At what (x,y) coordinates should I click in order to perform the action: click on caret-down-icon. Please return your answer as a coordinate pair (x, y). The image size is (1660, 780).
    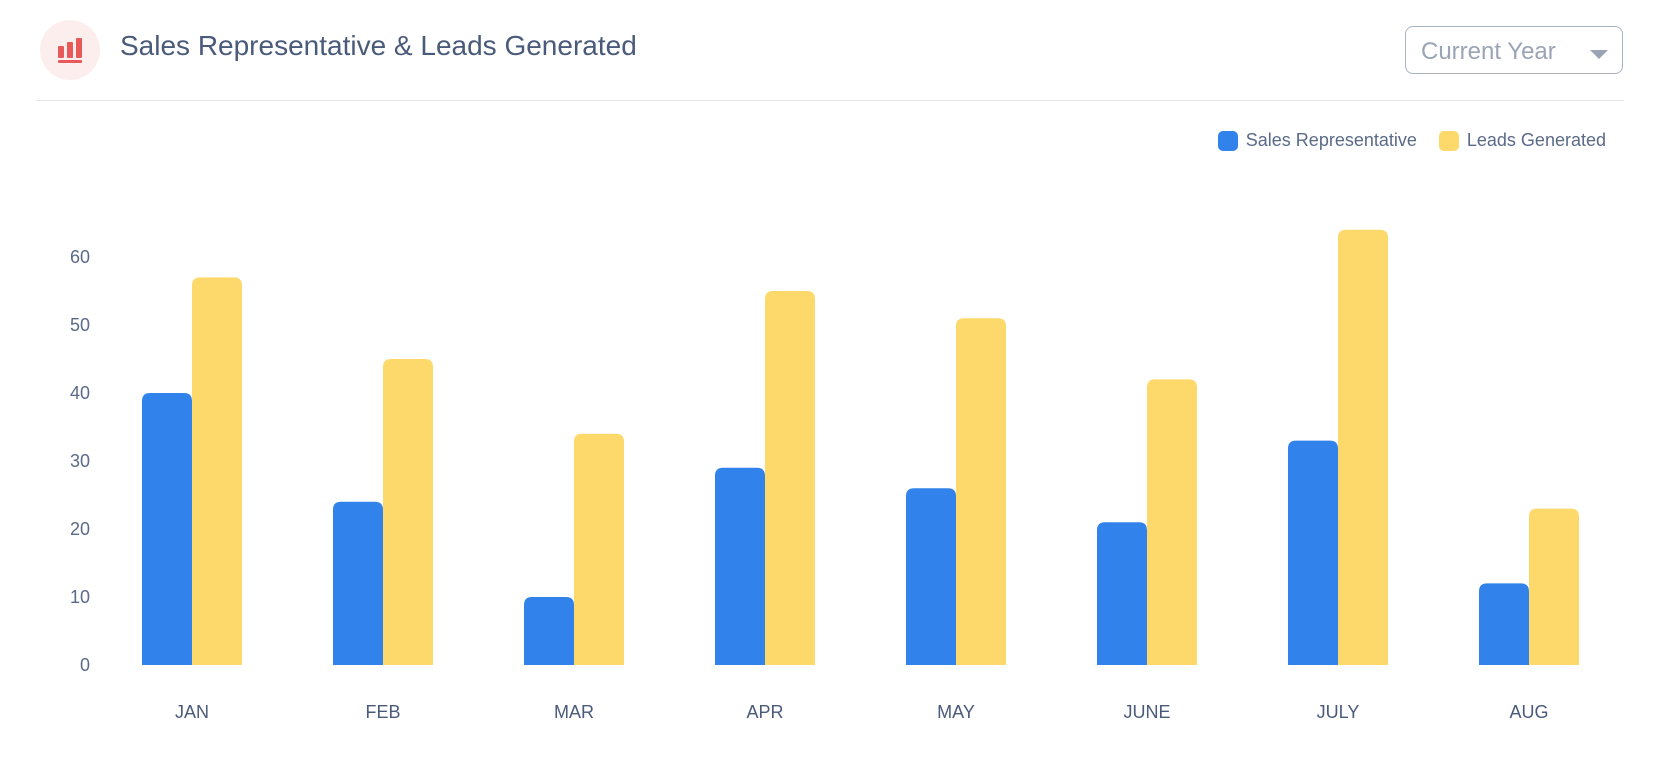
    Looking at the image, I should click on (1599, 56).